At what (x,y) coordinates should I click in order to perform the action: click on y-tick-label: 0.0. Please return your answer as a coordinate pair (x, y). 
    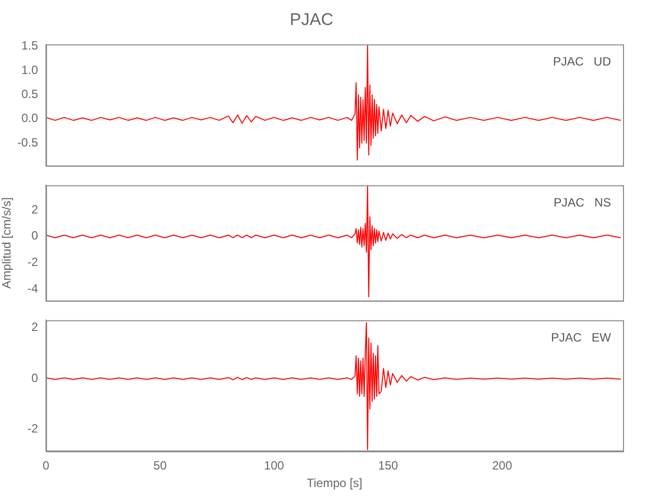
    Looking at the image, I should click on (29, 118).